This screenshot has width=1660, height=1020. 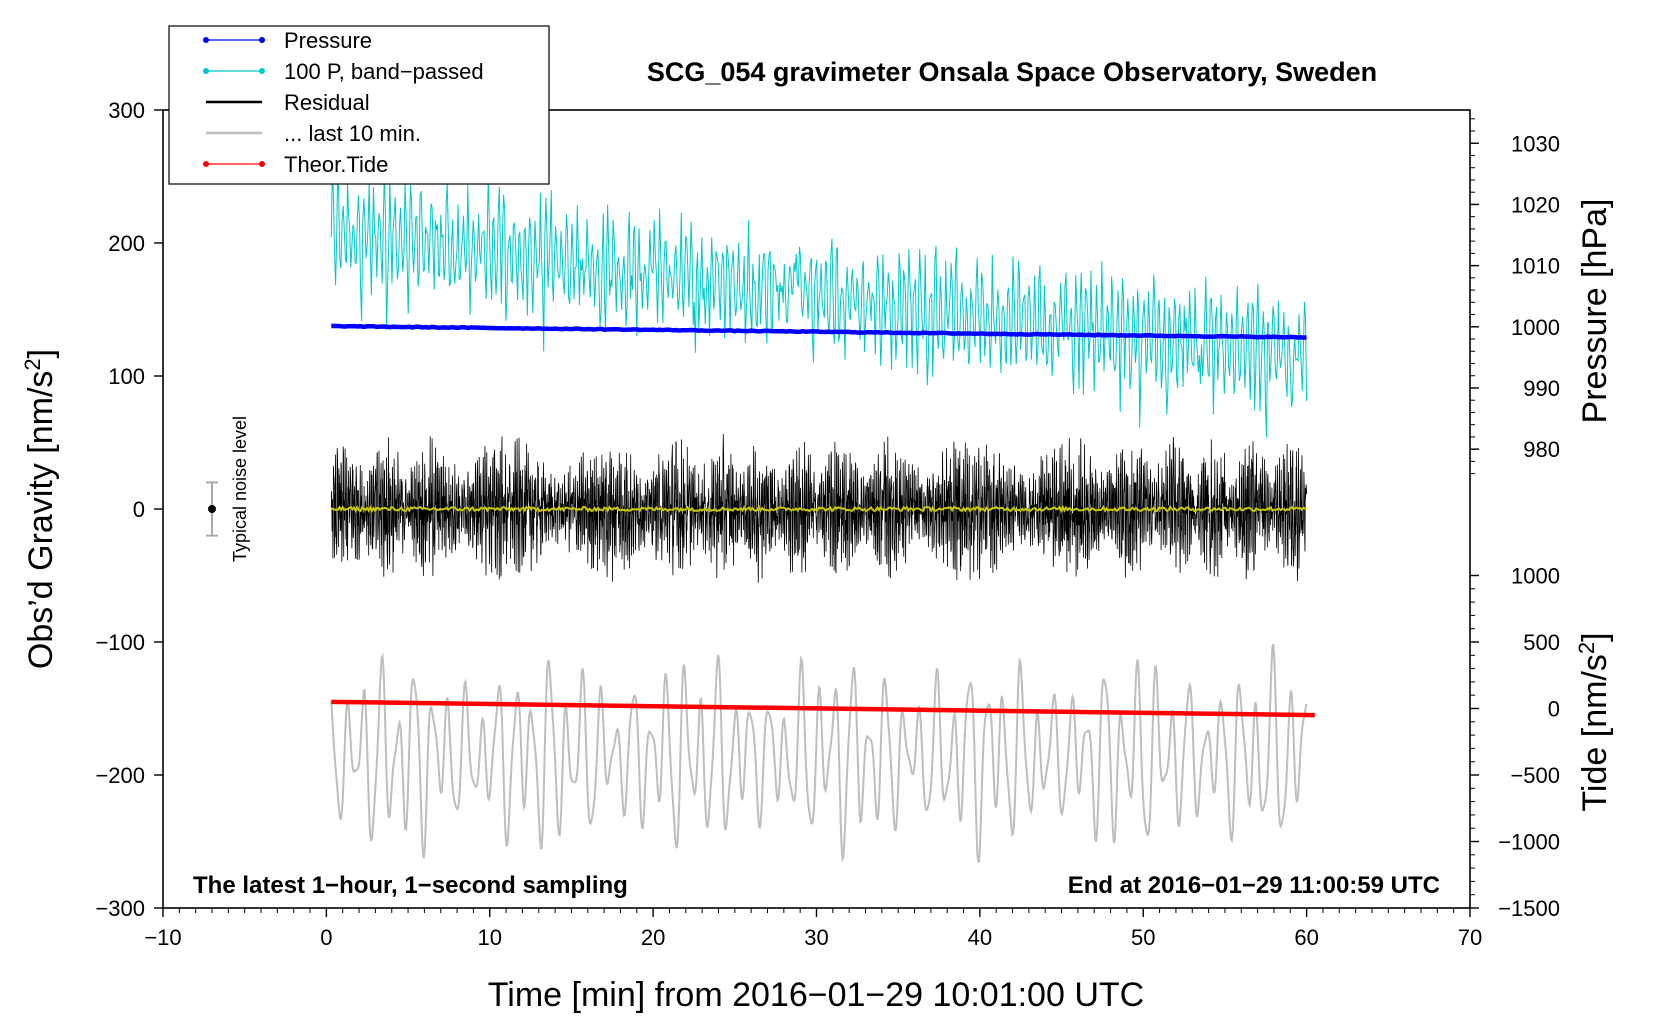 I want to click on annotation-bottom-left: The latest 1−hour, 1−second sampling, so click(x=410, y=885).